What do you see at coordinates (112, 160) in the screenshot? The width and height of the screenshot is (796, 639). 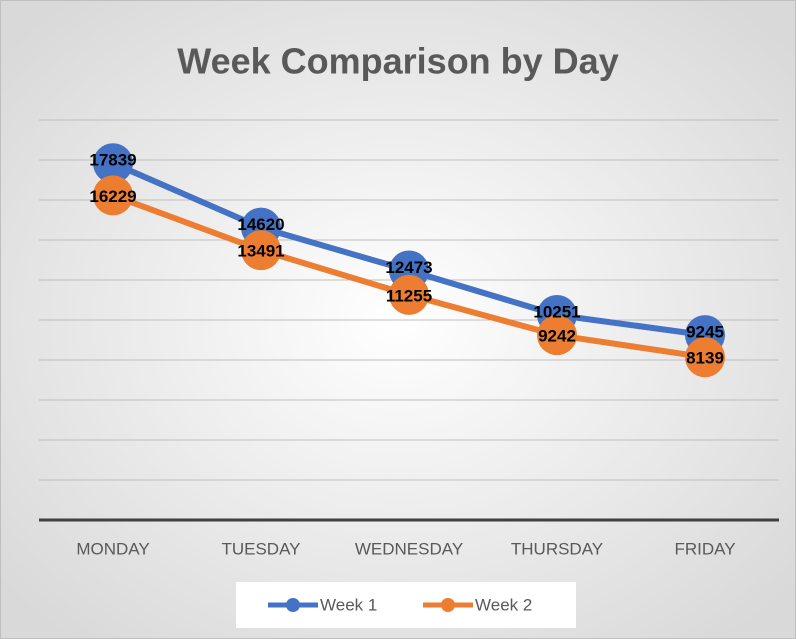 I see `data-label: 17839` at bounding box center [112, 160].